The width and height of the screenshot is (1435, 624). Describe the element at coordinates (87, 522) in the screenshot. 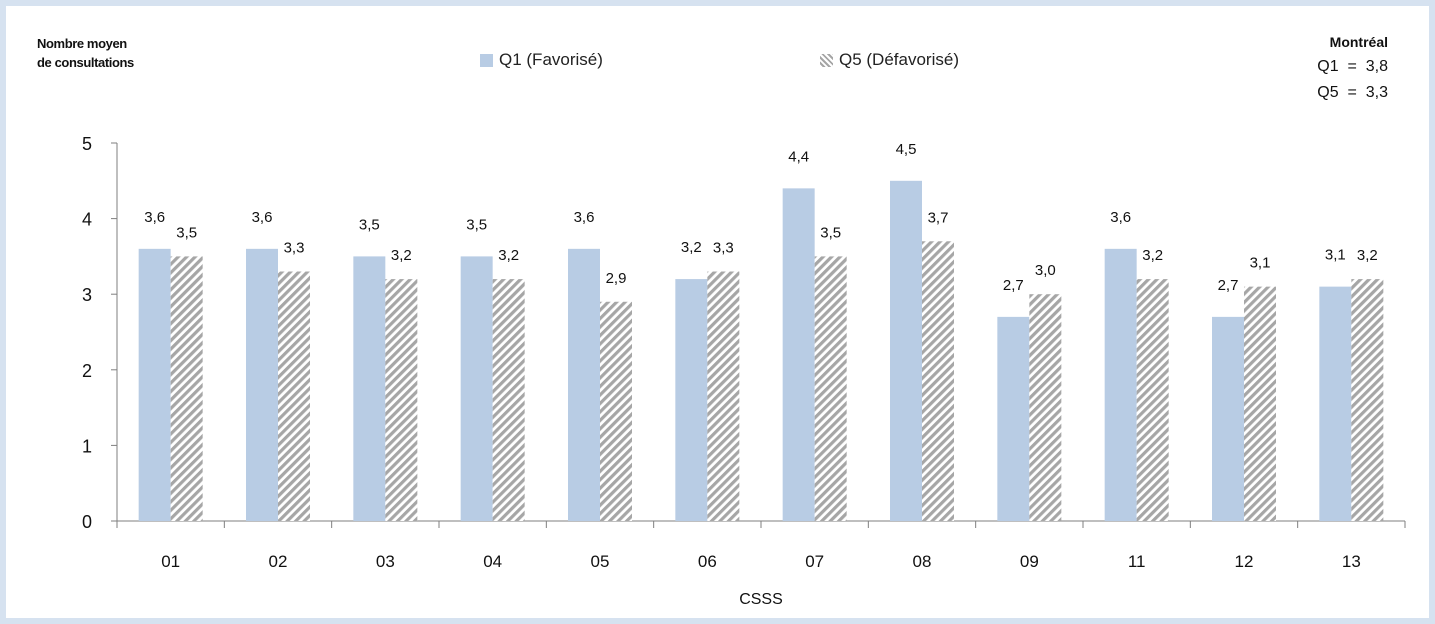

I see `y-tick-label: 0` at that location.